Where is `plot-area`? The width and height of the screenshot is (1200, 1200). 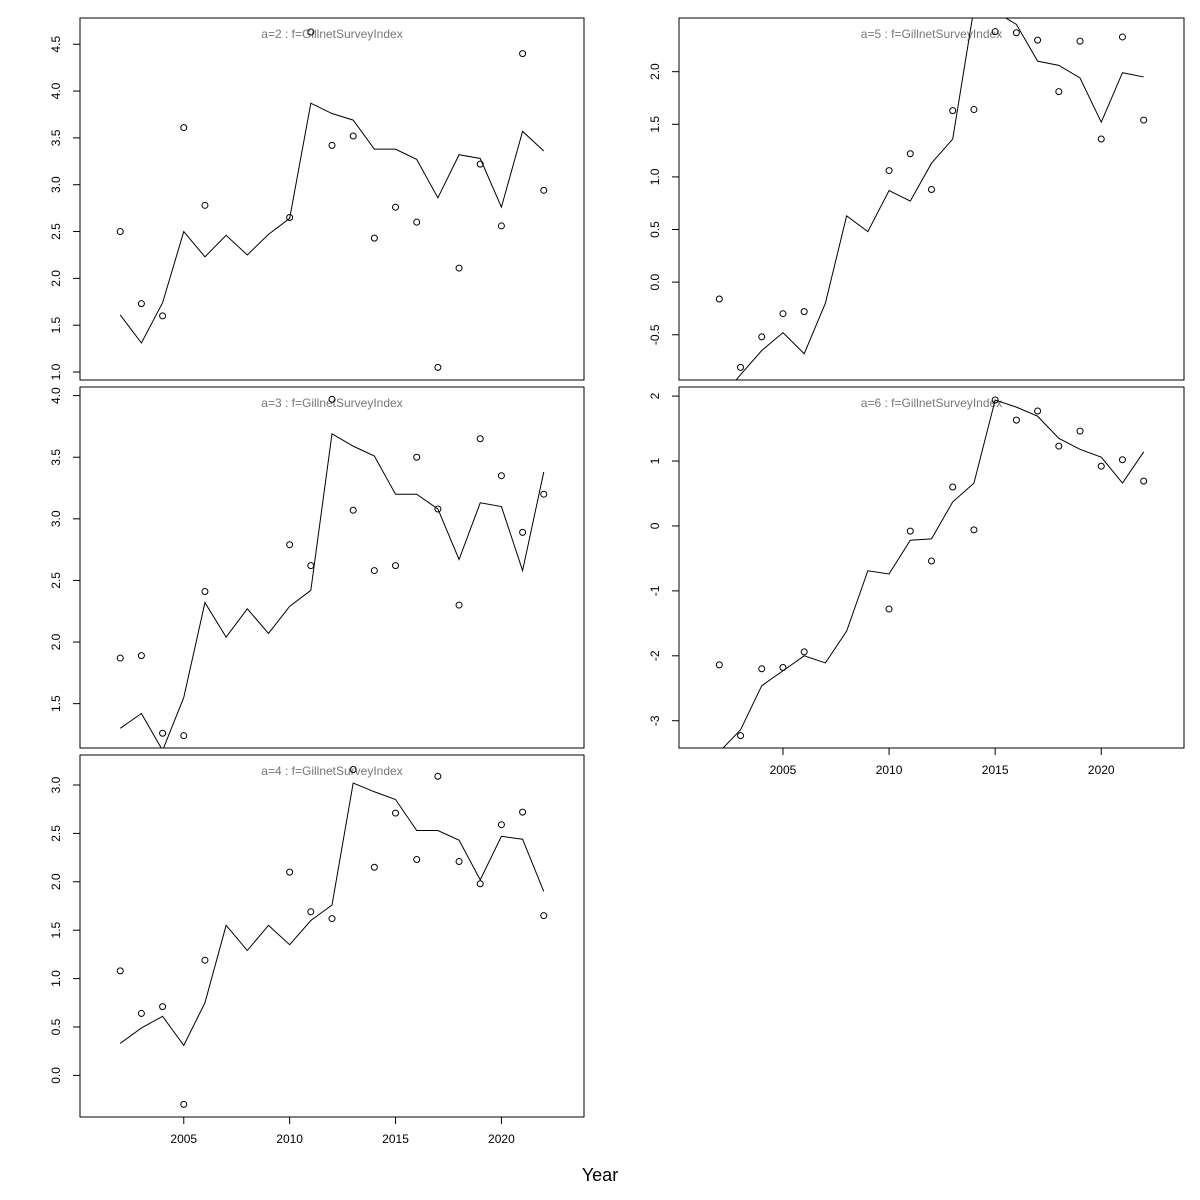 plot-area is located at coordinates (332, 571).